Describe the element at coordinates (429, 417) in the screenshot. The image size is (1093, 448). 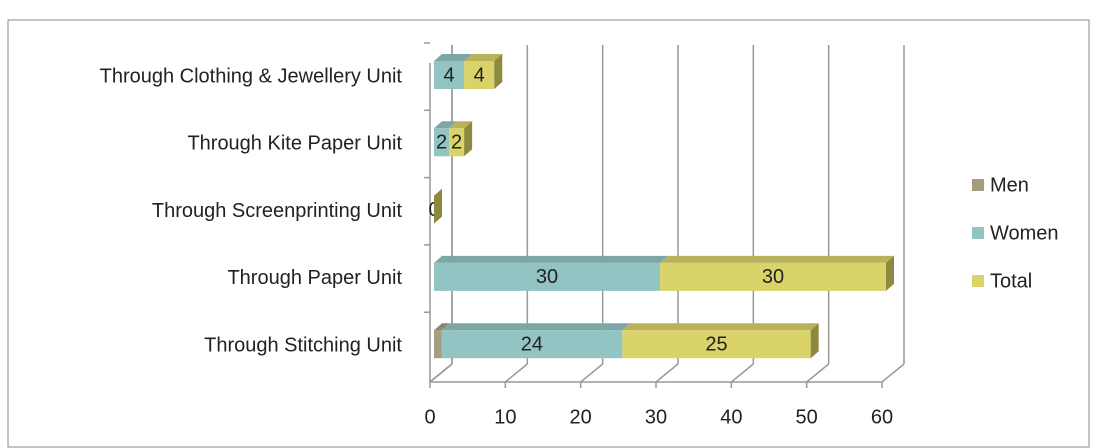
I see `x-tick-label: 0` at that location.